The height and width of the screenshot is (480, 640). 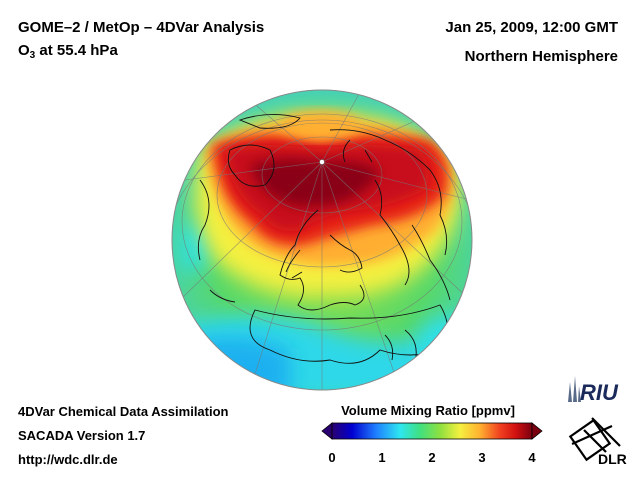 I want to click on colorbar-gradient, so click(x=432, y=431).